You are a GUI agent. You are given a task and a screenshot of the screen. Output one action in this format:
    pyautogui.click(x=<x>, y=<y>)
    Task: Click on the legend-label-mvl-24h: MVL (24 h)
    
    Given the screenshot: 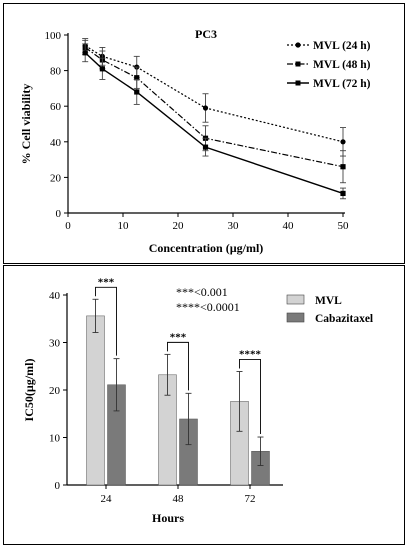 What is the action you would take?
    pyautogui.click(x=342, y=46)
    